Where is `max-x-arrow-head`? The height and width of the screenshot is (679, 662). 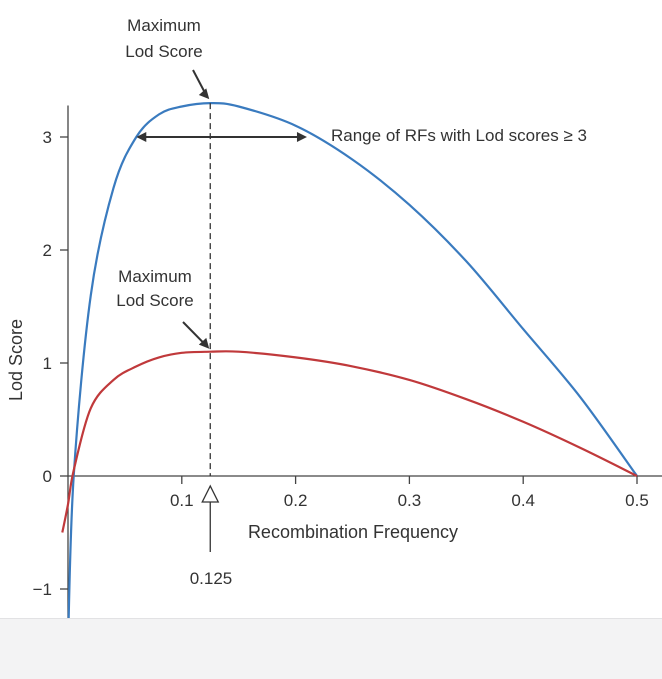 max-x-arrow-head is located at coordinates (210, 493).